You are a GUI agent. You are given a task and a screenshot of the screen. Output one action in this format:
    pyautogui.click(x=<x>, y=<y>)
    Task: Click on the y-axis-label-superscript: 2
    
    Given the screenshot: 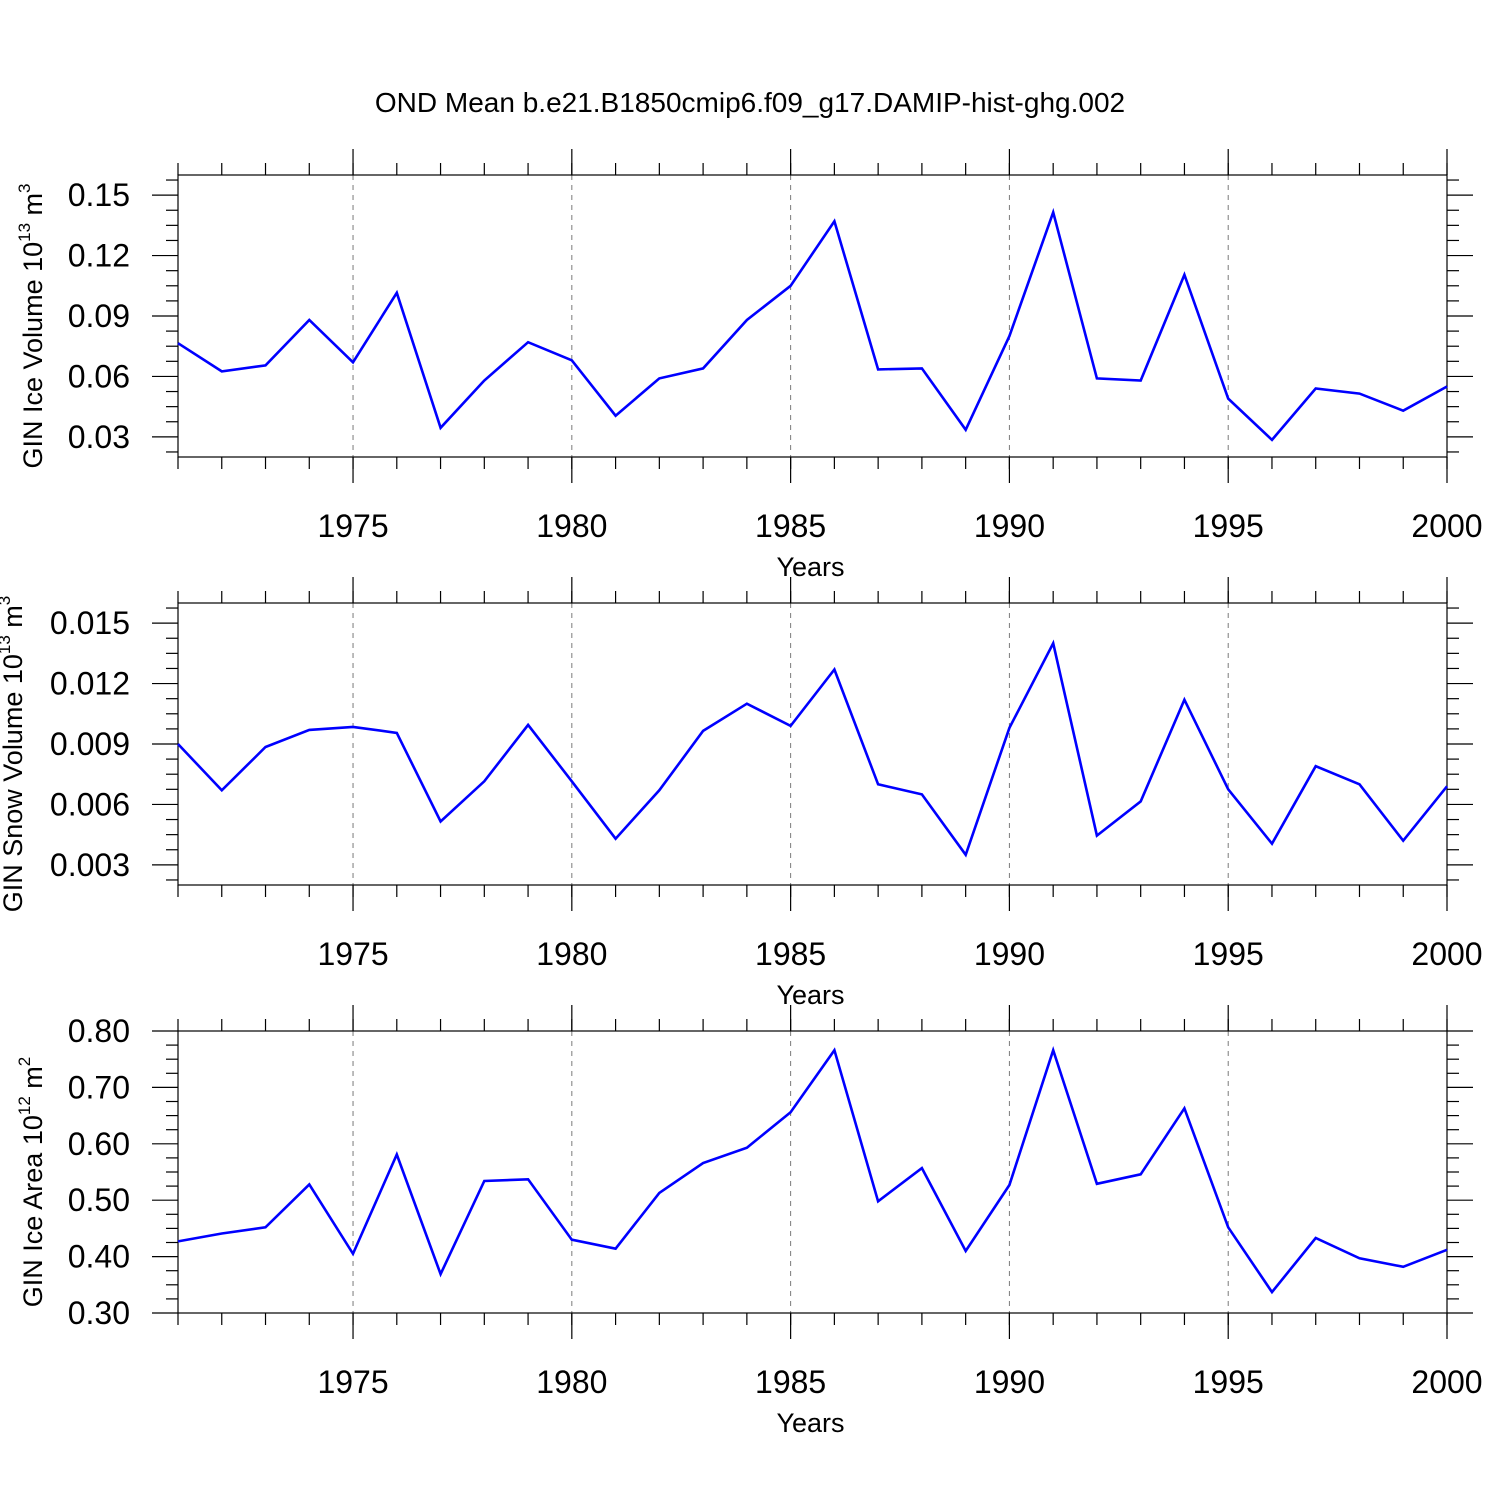 What is the action you would take?
    pyautogui.click(x=24, y=1061)
    